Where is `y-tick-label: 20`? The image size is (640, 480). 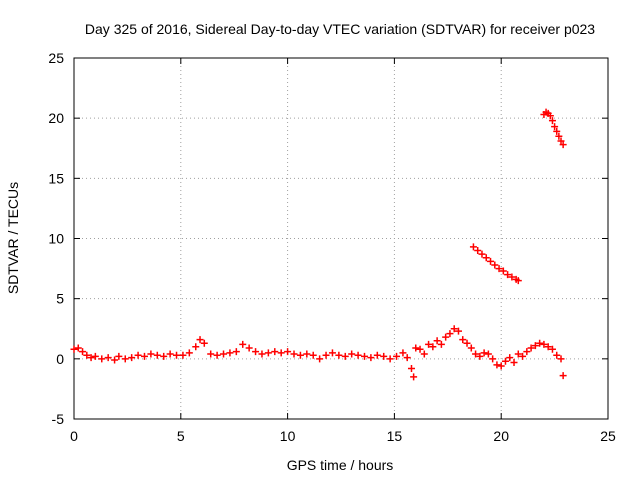
y-tick-label: 20 is located at coordinates (56, 118).